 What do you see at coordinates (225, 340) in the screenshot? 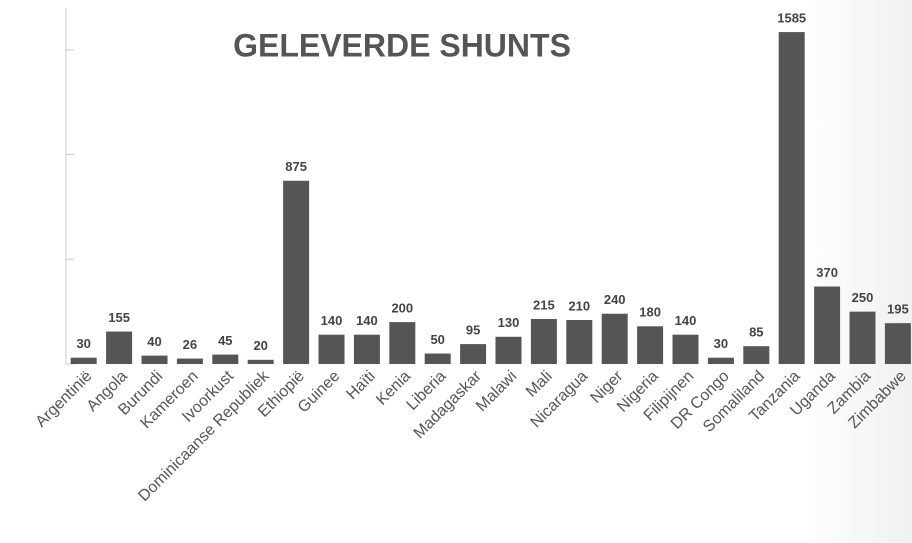
I see `value-label: 45` at bounding box center [225, 340].